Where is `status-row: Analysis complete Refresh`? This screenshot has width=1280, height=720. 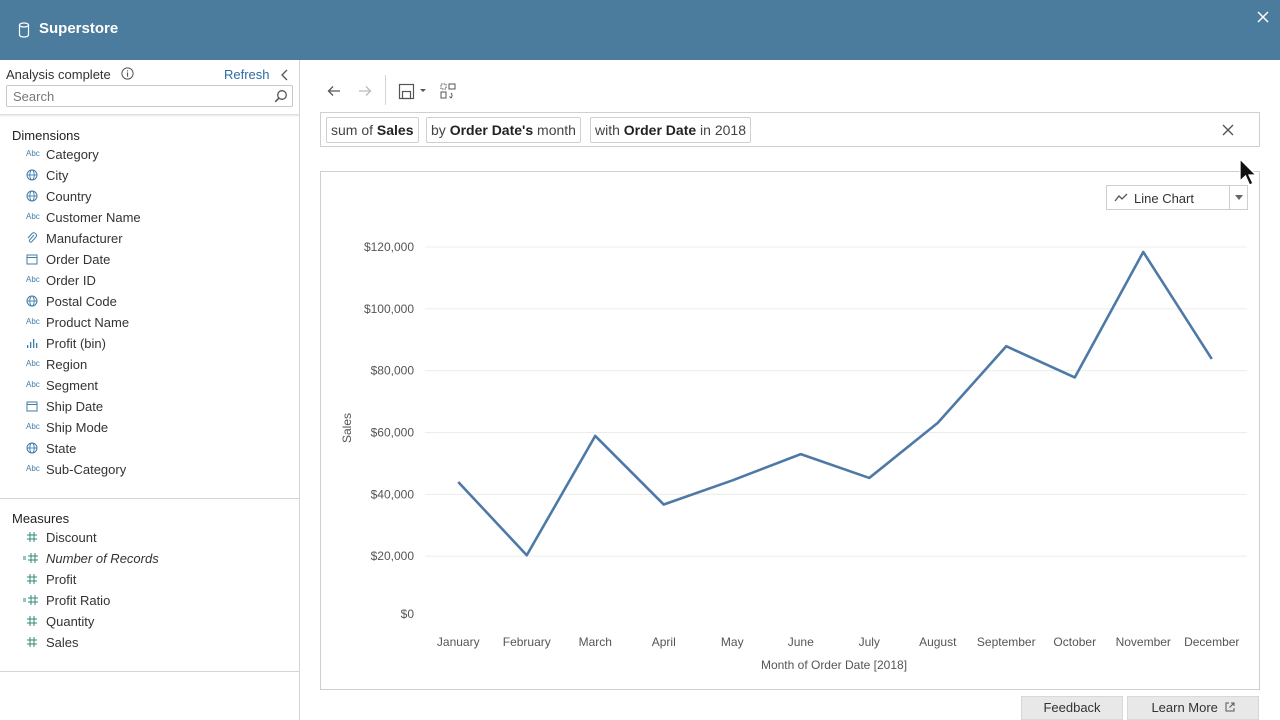
status-row: Analysis complete Refresh is located at coordinates (150, 74).